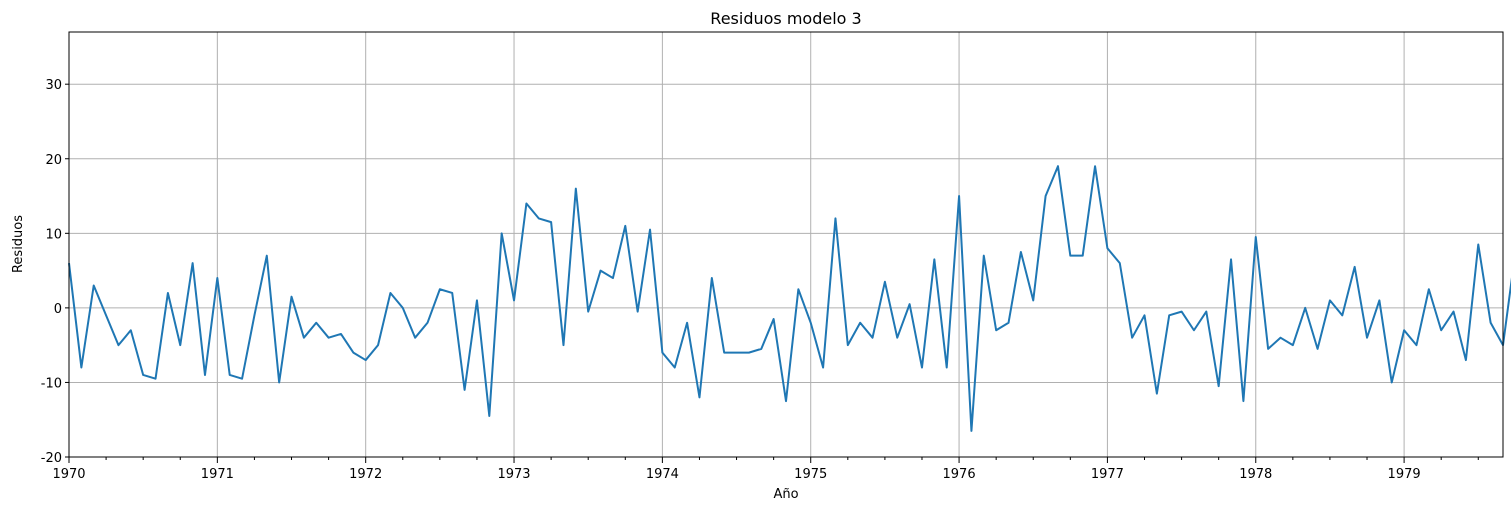  What do you see at coordinates (53, 85) in the screenshot?
I see `y-tick-label: 30` at bounding box center [53, 85].